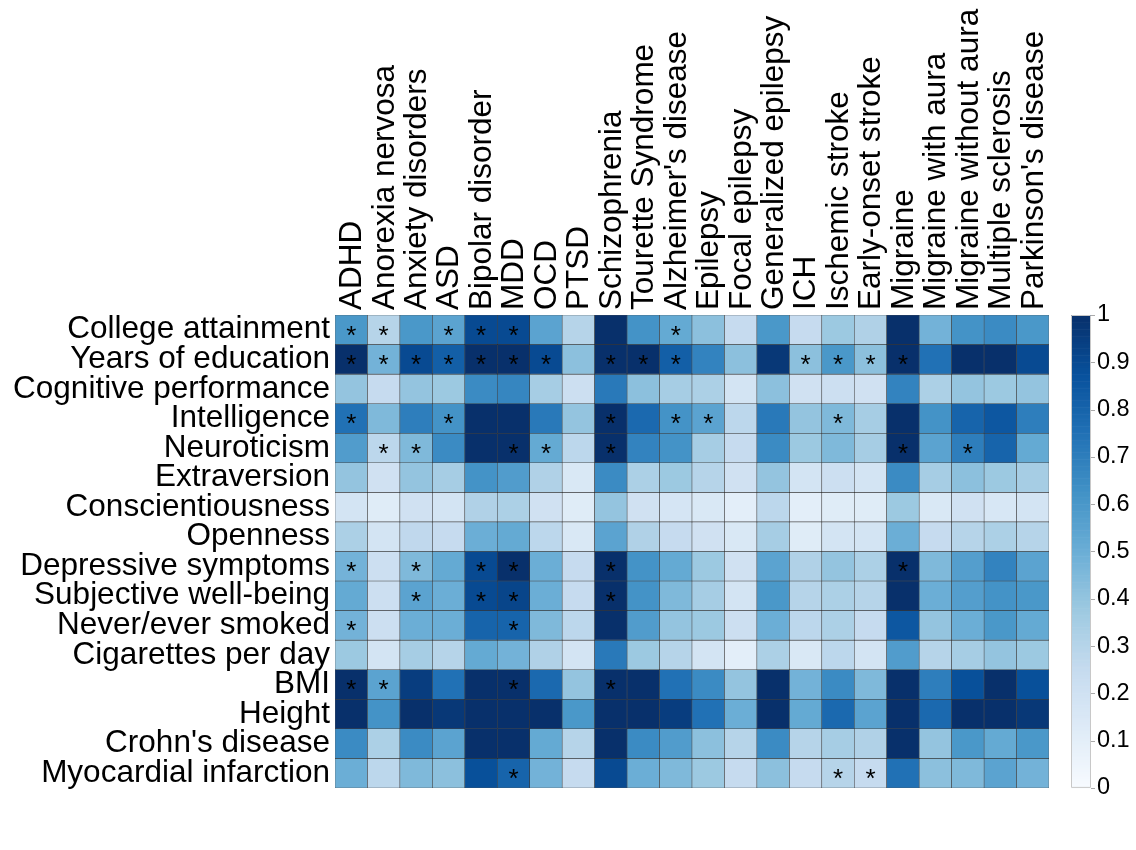  I want to click on color-bar-label: 0.6, so click(1113, 502).